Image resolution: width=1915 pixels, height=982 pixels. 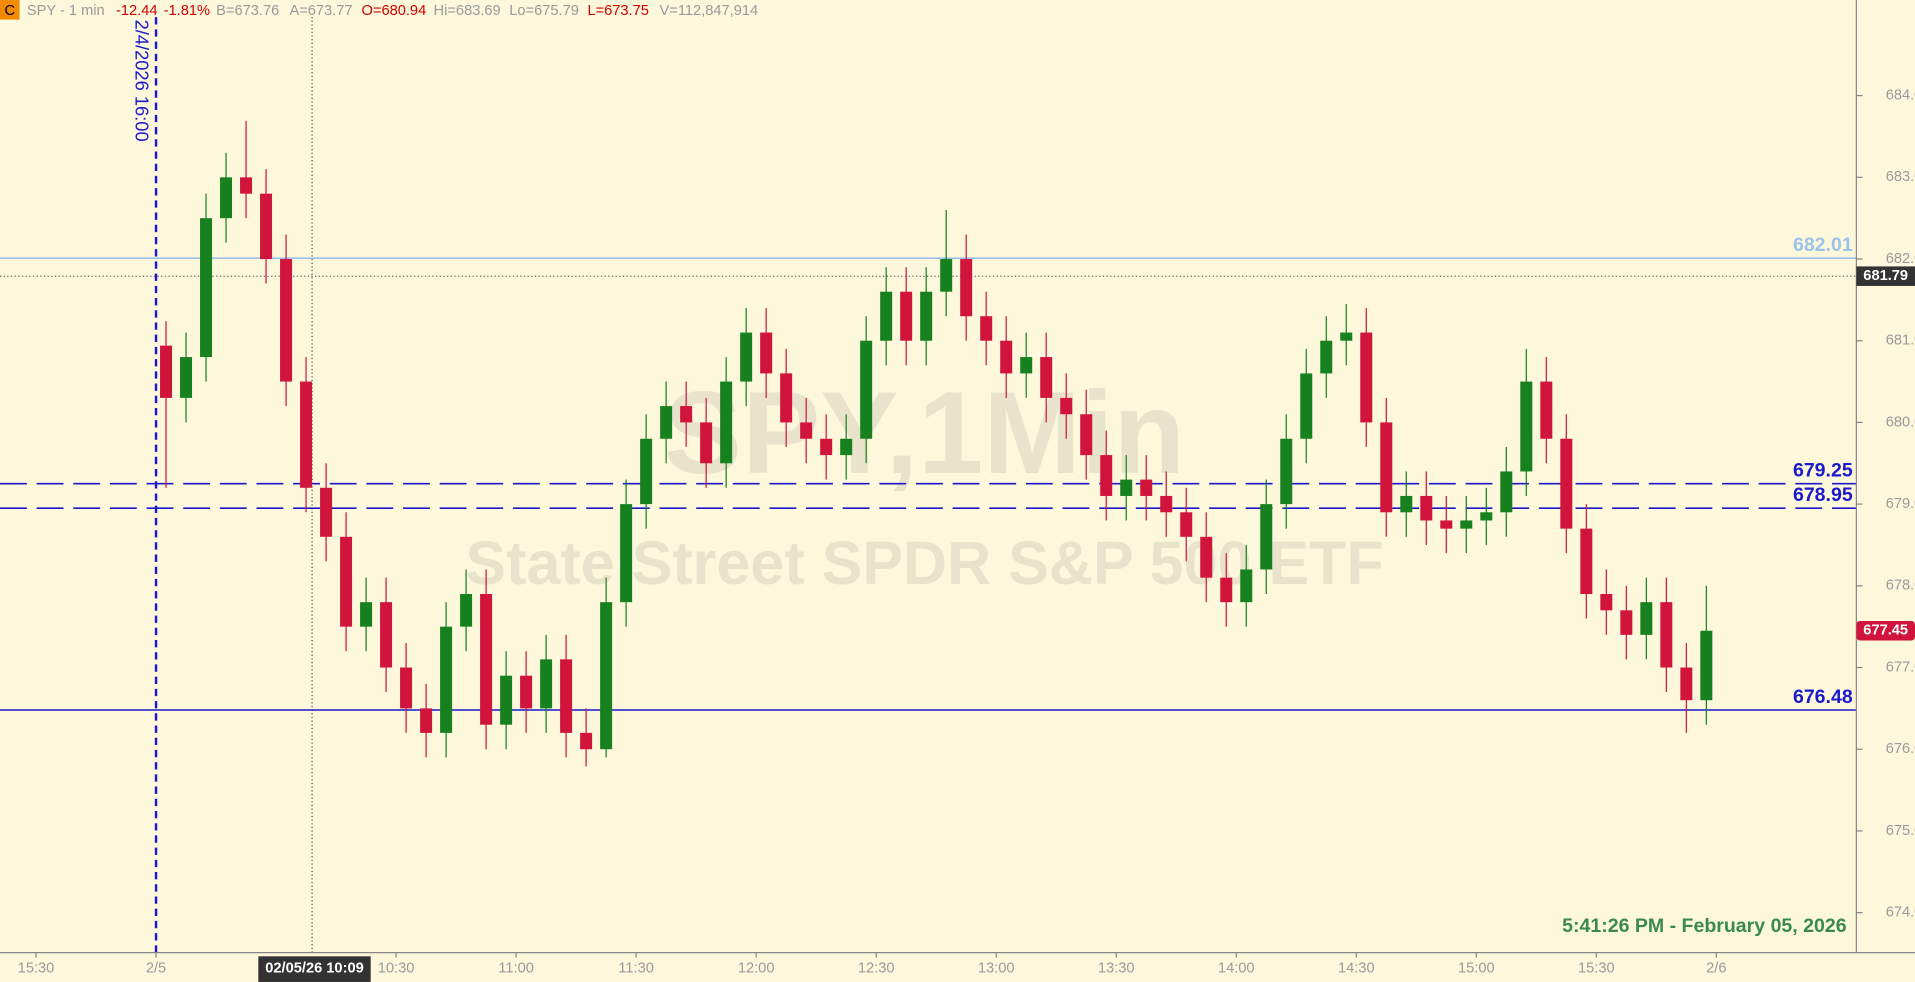 I want to click on crosshair-y-label: 681.79, so click(x=1885, y=276).